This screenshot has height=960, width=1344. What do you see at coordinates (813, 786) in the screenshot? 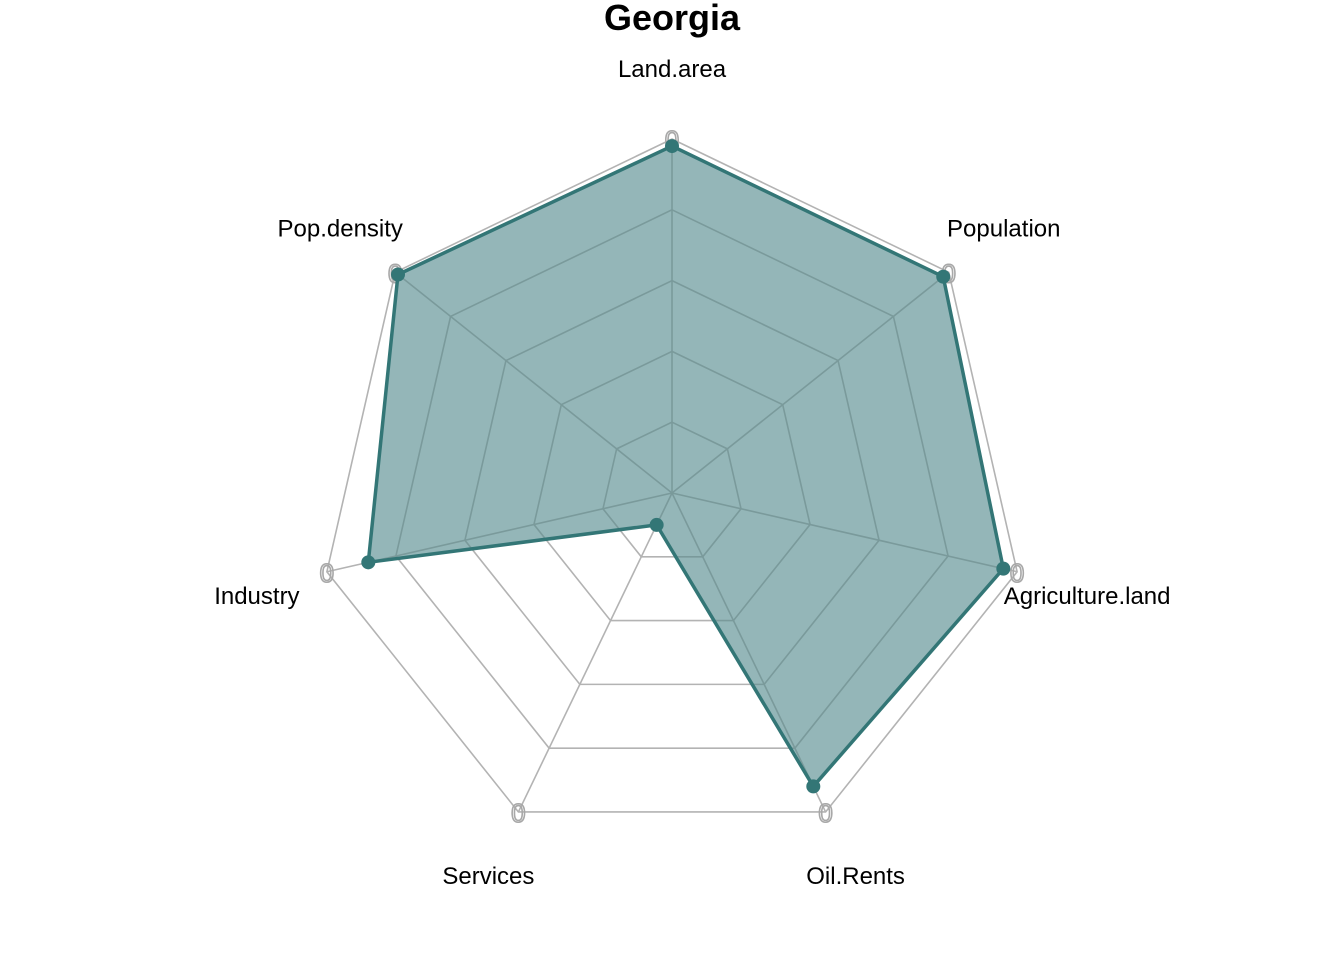
I see `data-point-oil-rents` at bounding box center [813, 786].